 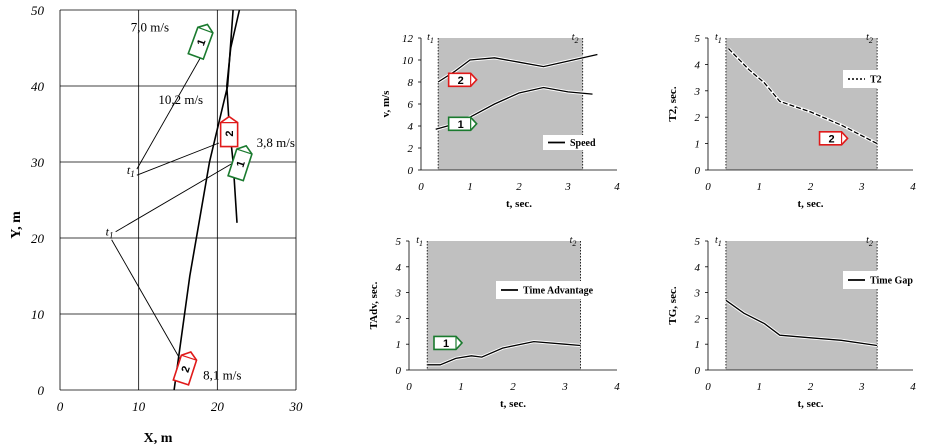 I want to click on tadv-car-1-marker-body, so click(x=448, y=343).